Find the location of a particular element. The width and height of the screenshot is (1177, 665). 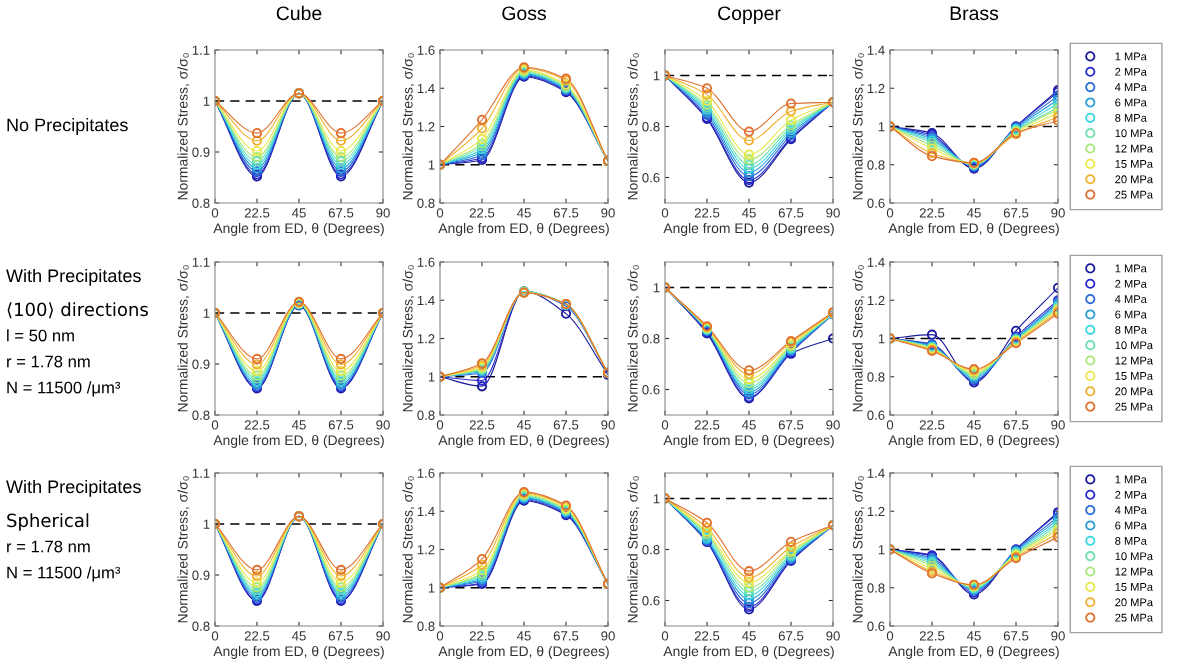

legend-label: 25 MPa is located at coordinates (1134, 194).